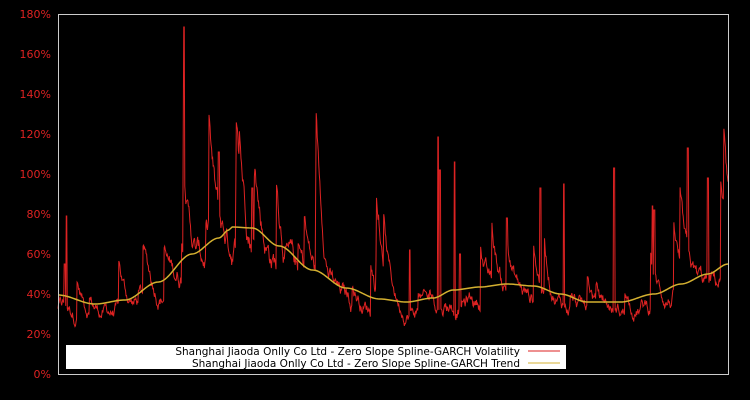 This screenshot has width=750, height=400. I want to click on y-tick-label: 60%, so click(39, 254).